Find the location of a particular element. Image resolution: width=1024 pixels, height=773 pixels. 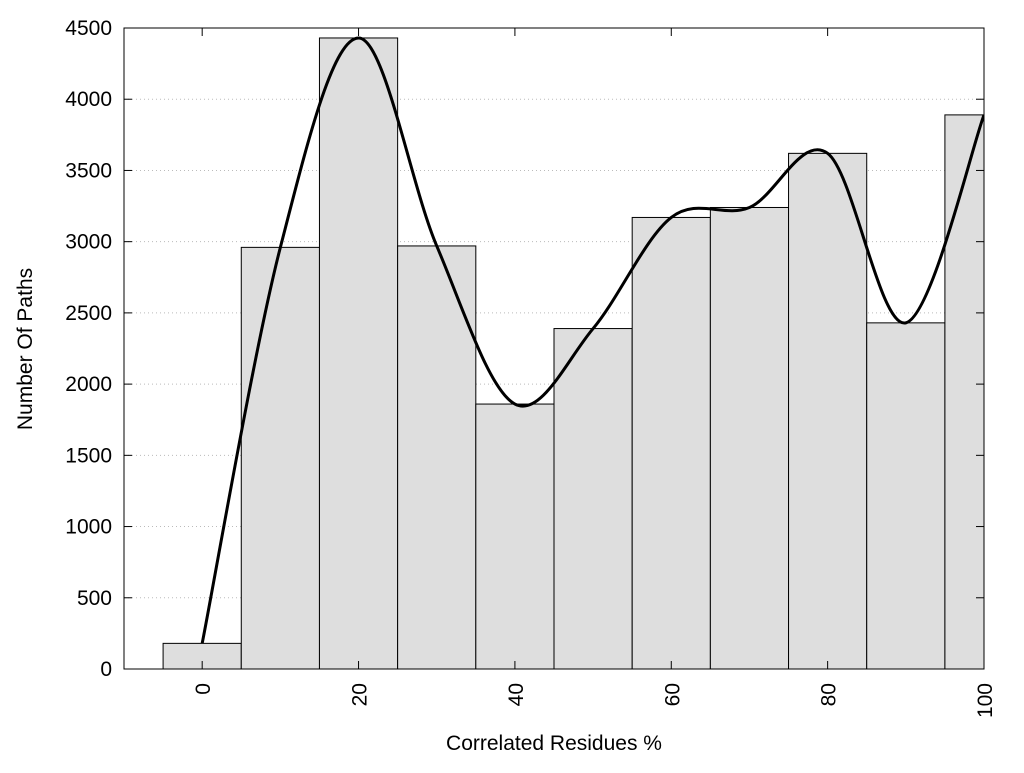

x-tick-label: 80 is located at coordinates (829, 694).